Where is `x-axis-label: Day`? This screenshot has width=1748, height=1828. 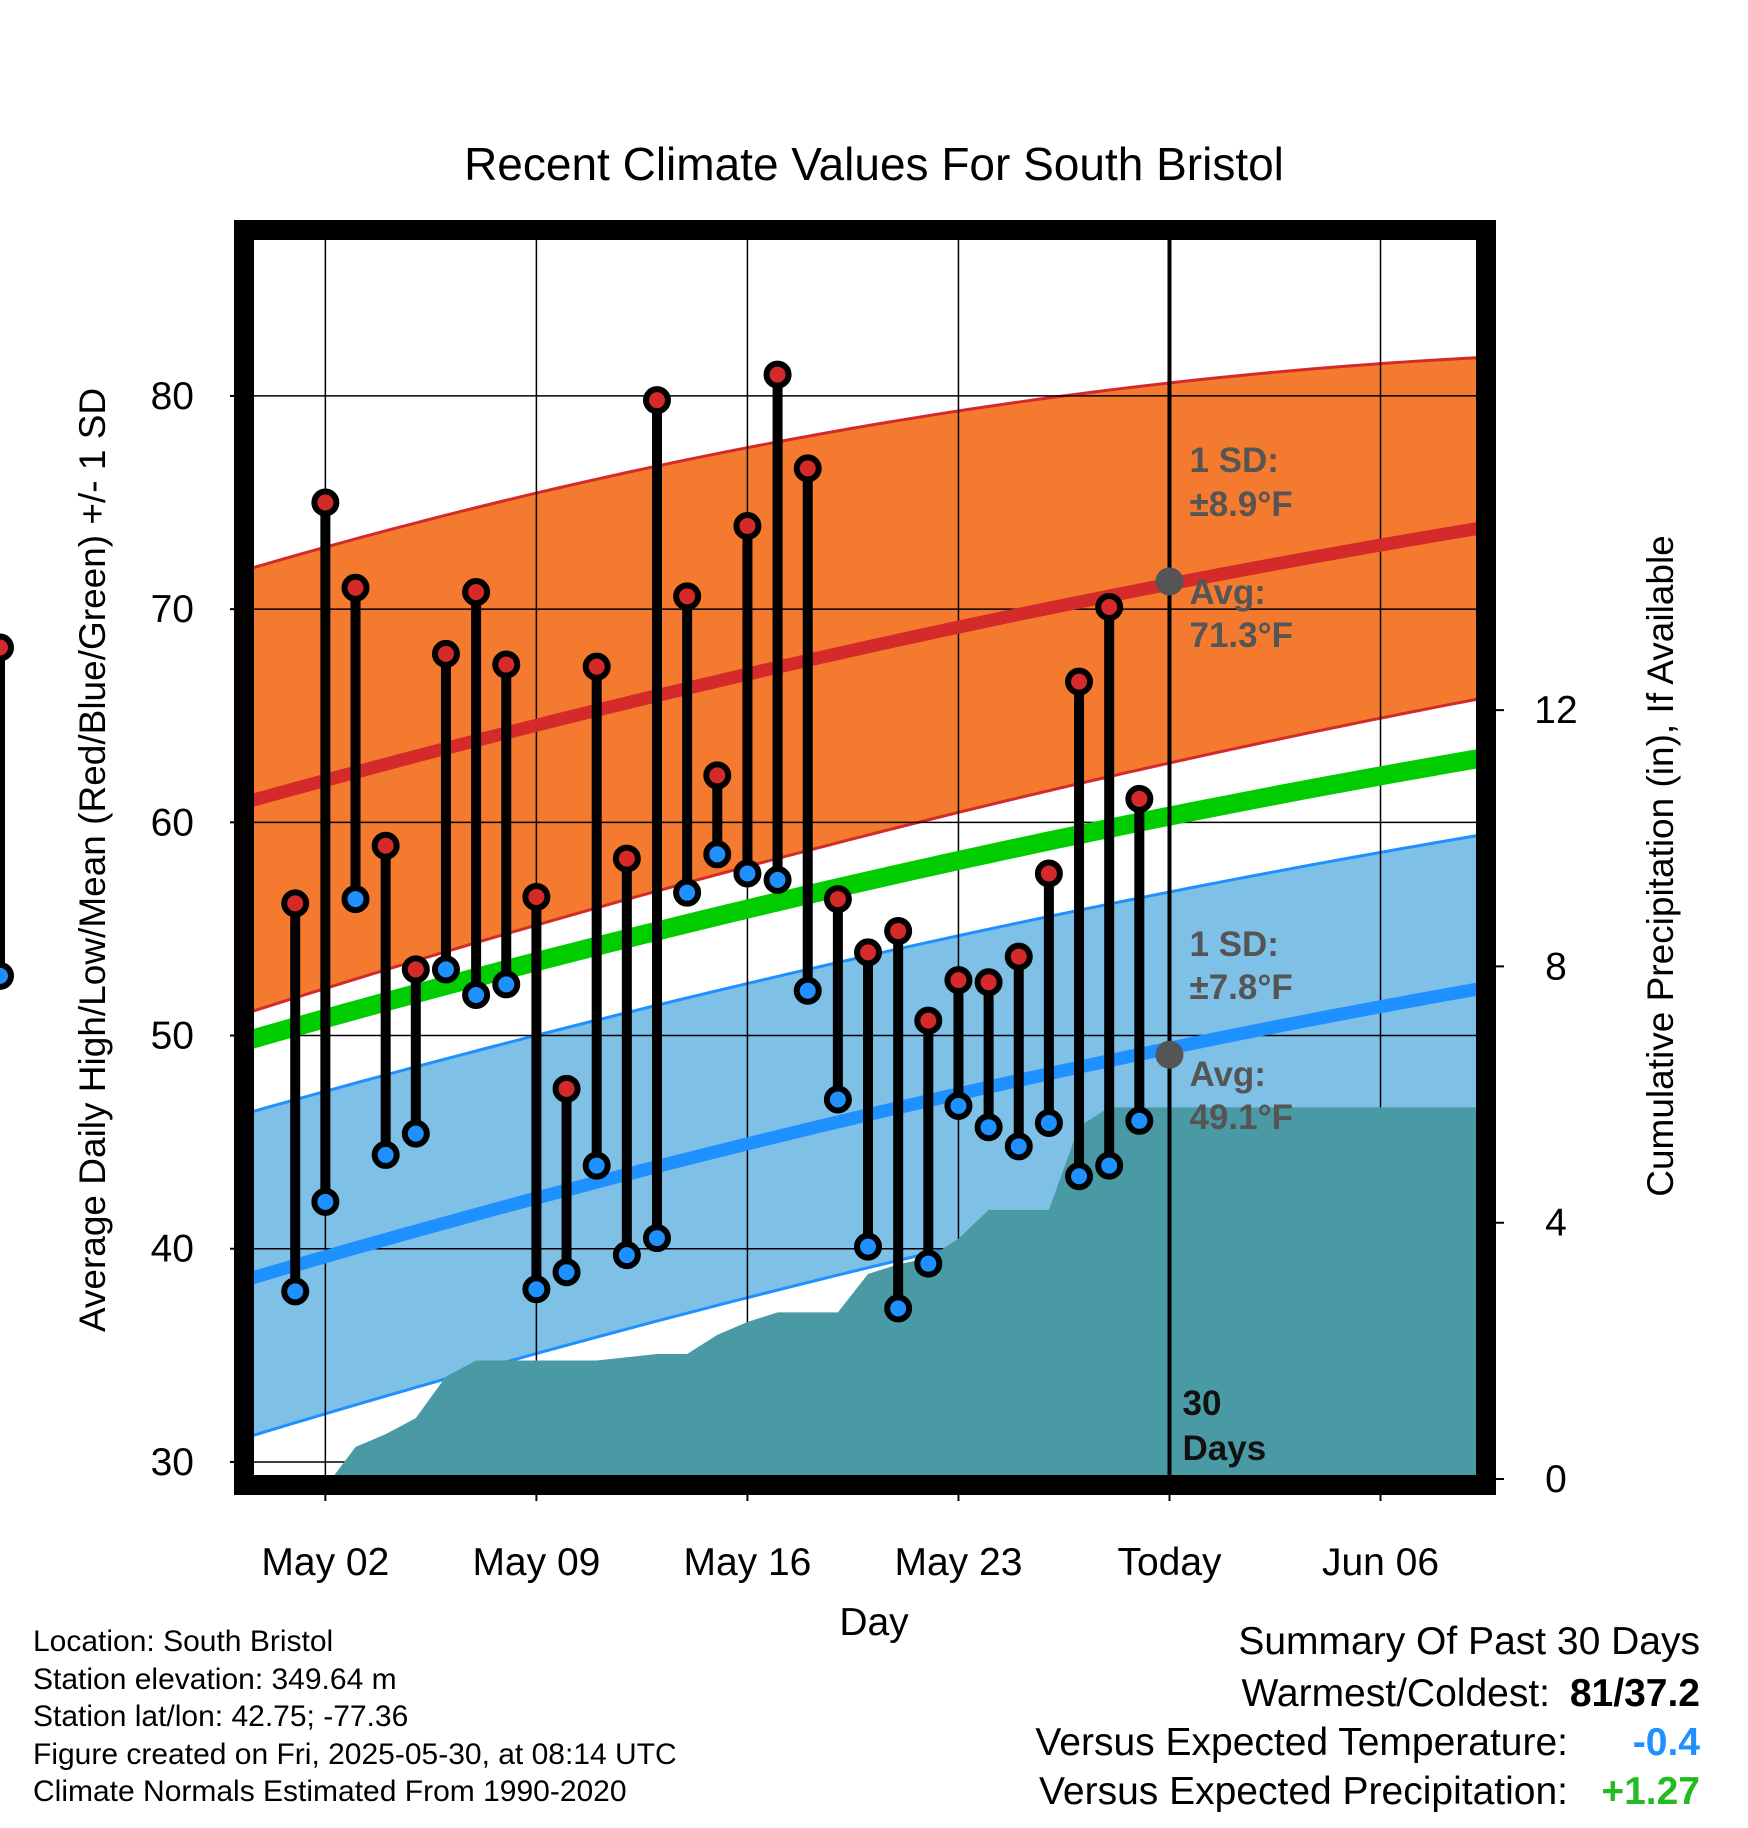 x-axis-label: Day is located at coordinates (874, 1622).